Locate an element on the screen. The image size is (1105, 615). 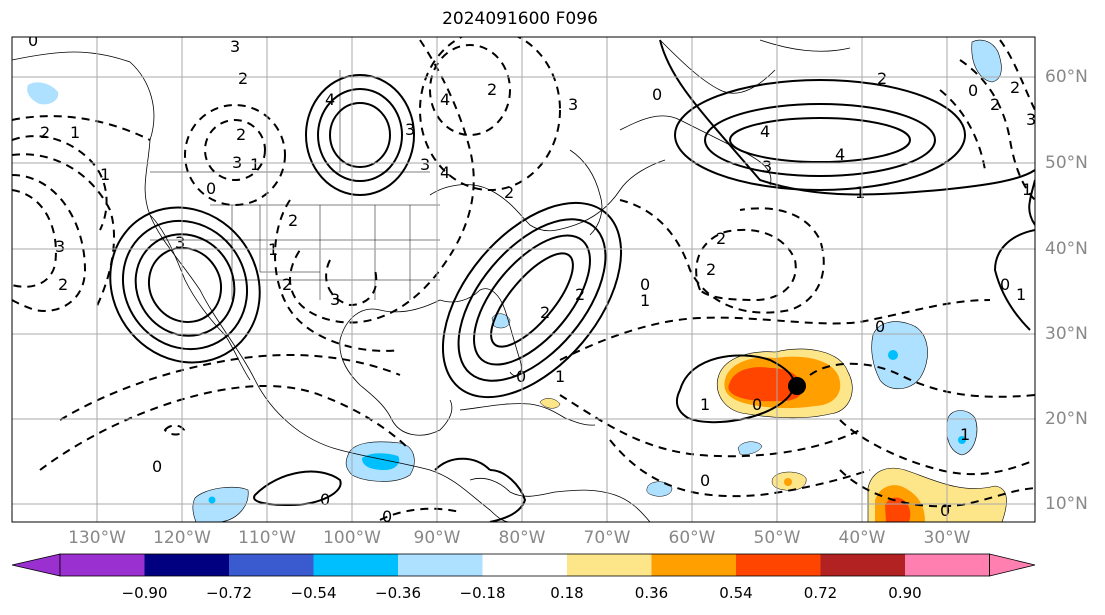
lat-label: 50°N is located at coordinates (1066, 163).